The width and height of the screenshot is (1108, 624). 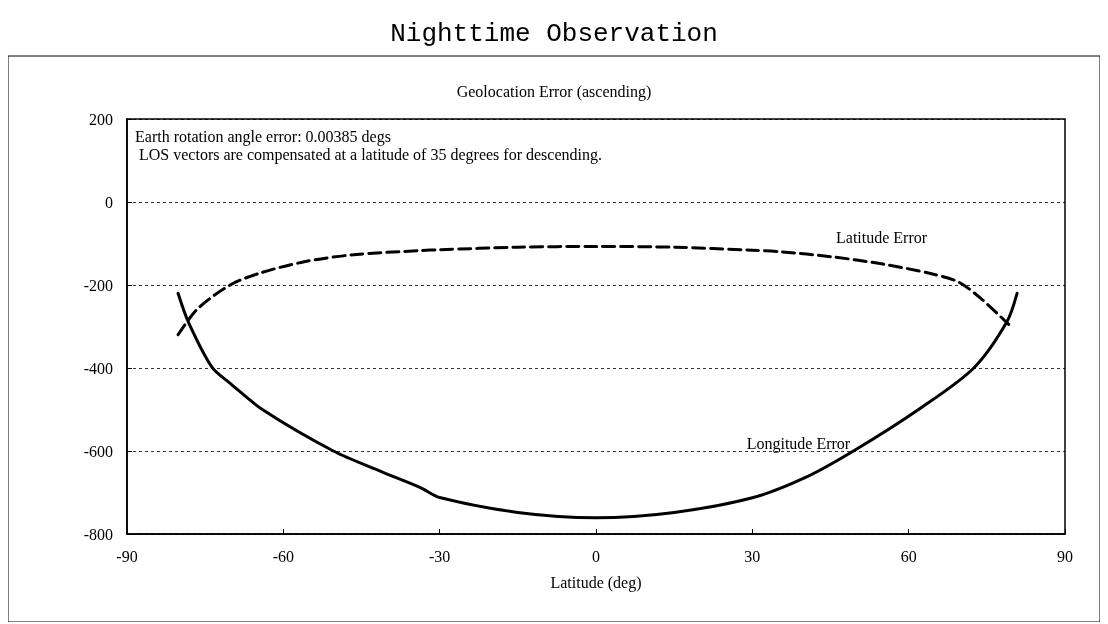 I want to click on y-tick-label: -600, so click(x=98, y=451).